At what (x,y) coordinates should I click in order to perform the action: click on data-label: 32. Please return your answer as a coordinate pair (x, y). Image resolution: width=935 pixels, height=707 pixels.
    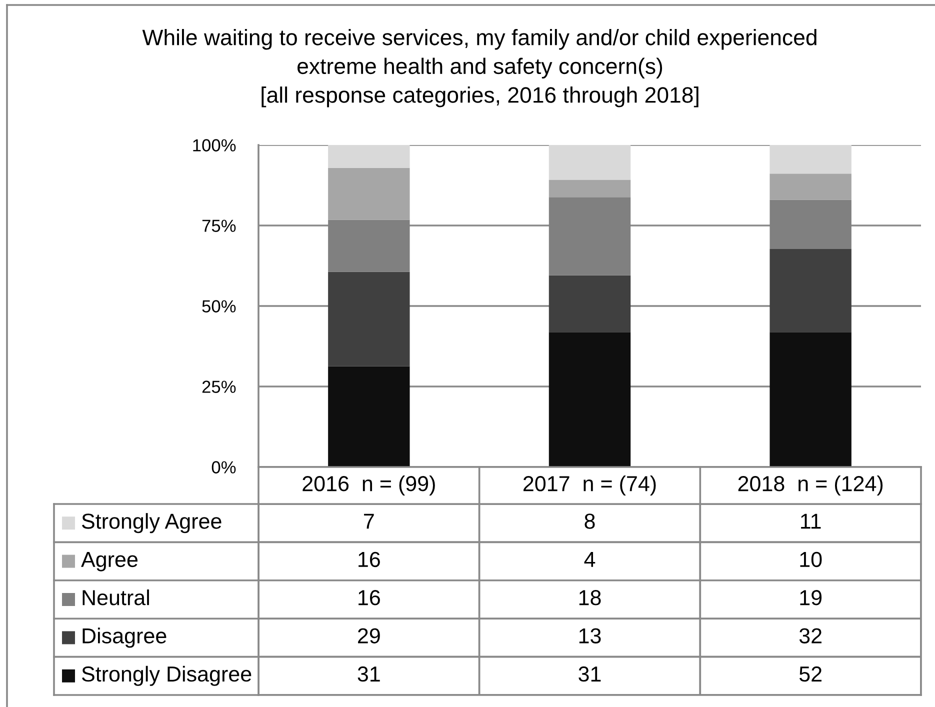
    Looking at the image, I should click on (810, 636).